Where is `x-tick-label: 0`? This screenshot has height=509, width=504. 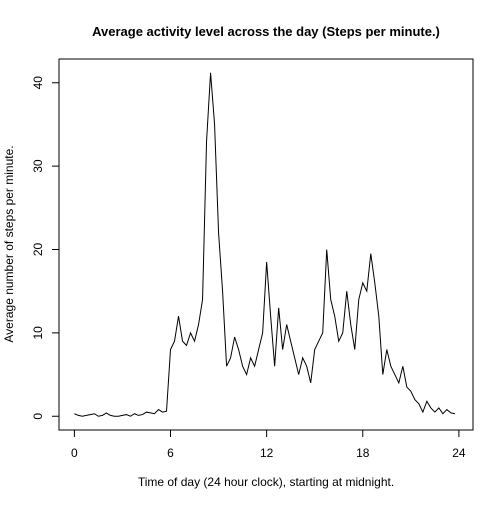
x-tick-label: 0 is located at coordinates (74, 453).